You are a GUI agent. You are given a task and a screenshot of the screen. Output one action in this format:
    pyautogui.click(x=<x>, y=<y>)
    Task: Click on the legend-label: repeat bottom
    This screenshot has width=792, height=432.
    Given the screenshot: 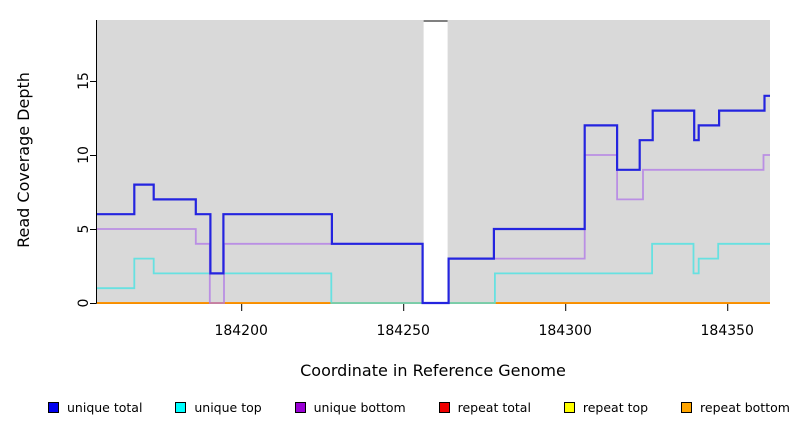 What is the action you would take?
    pyautogui.click(x=745, y=407)
    